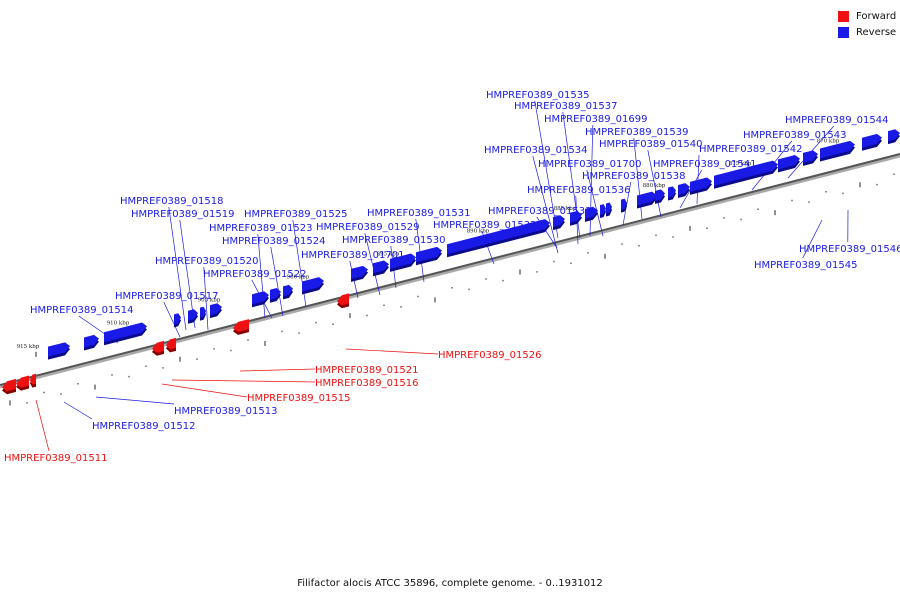 The width and height of the screenshot is (900, 600). What do you see at coordinates (171, 201) in the screenshot?
I see `gene-label-reverse: HMPREF0389_01518` at bounding box center [171, 201].